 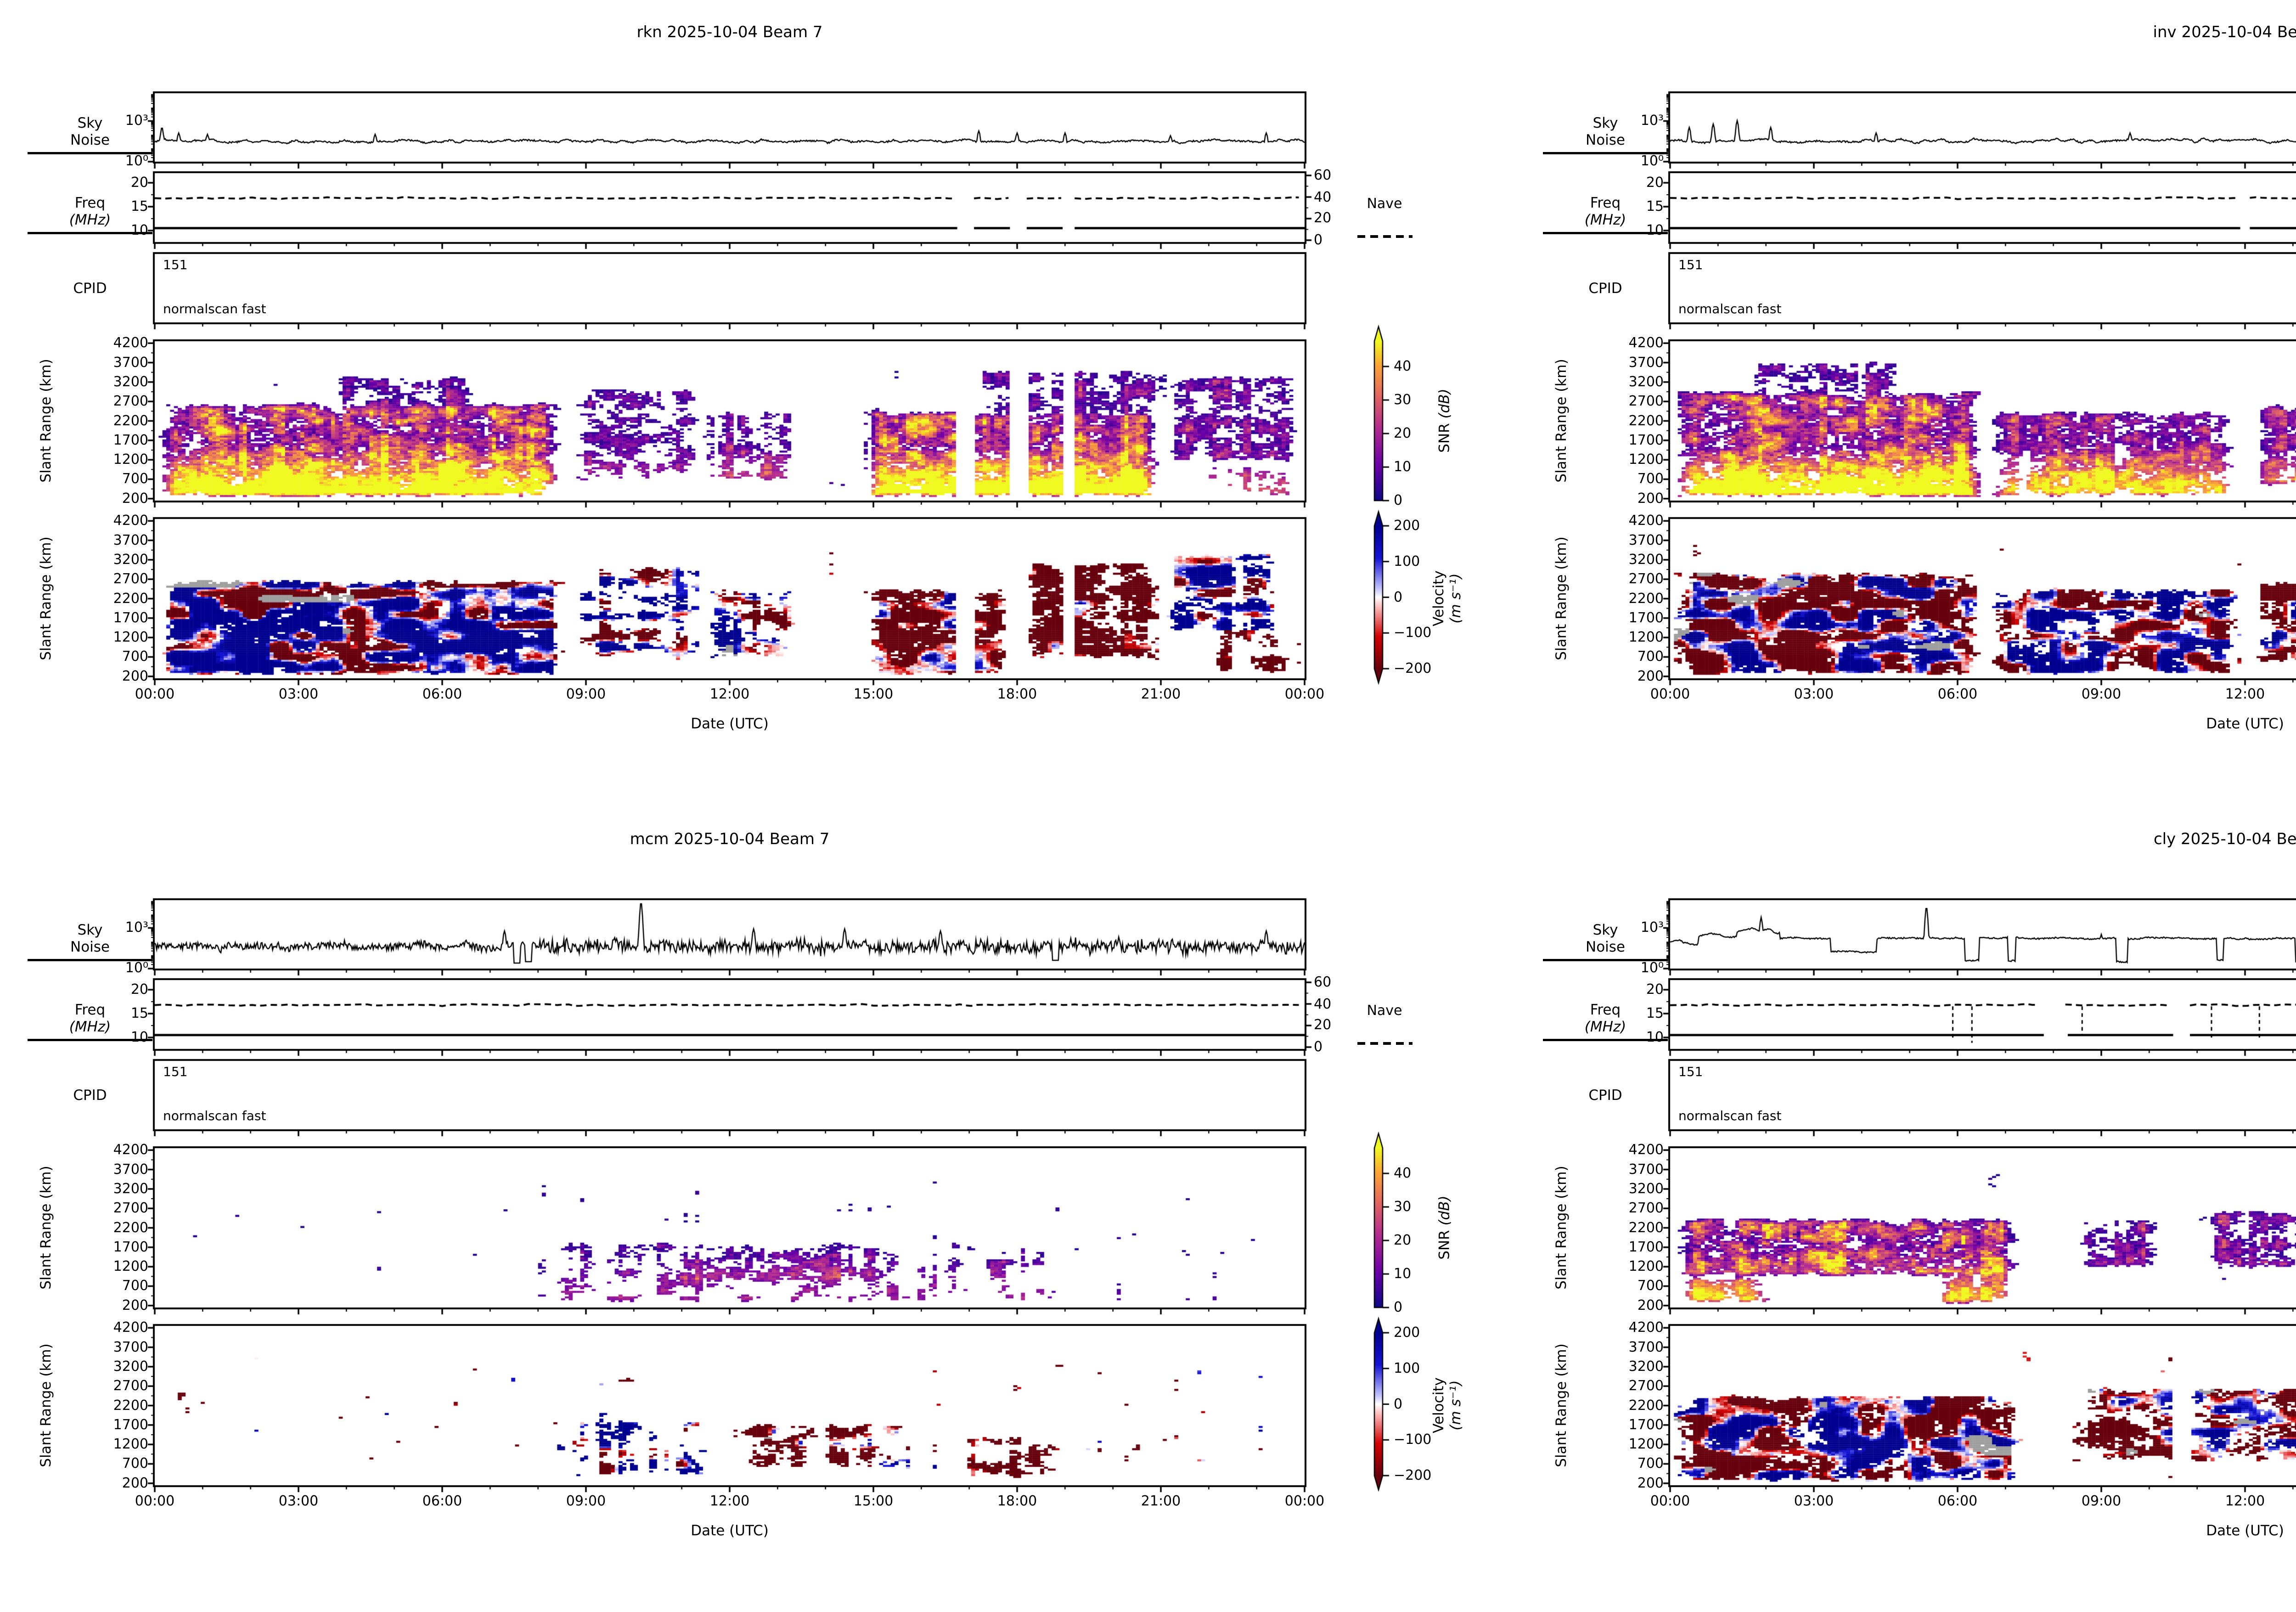 I want to click on inv-cpid-plot, so click(x=1976, y=288).